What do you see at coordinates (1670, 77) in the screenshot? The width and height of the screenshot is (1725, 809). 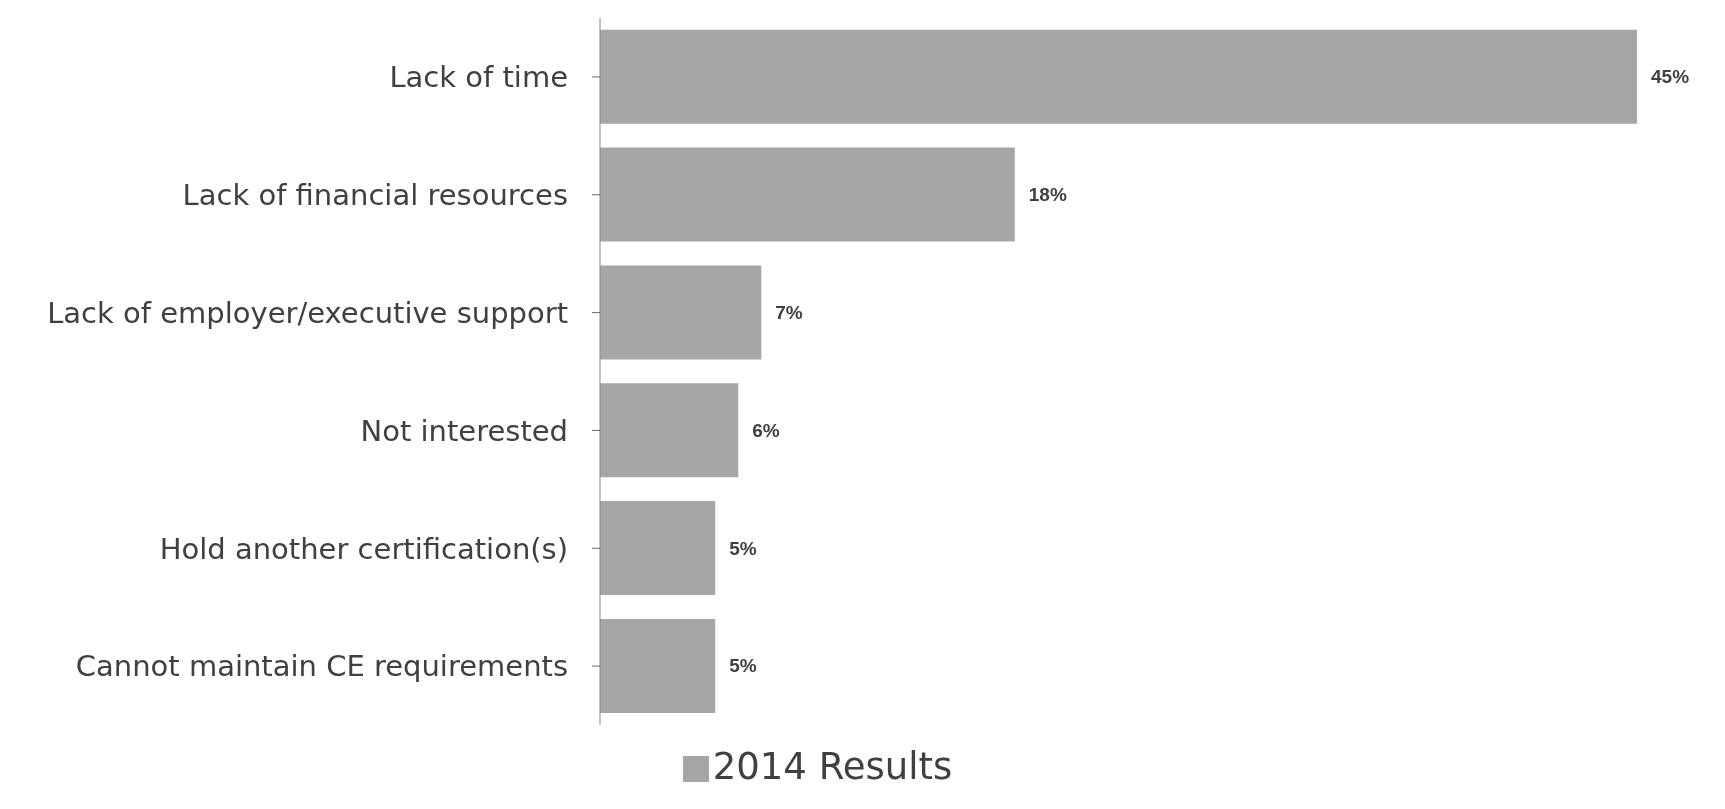 I see `data-label: 45%` at bounding box center [1670, 77].